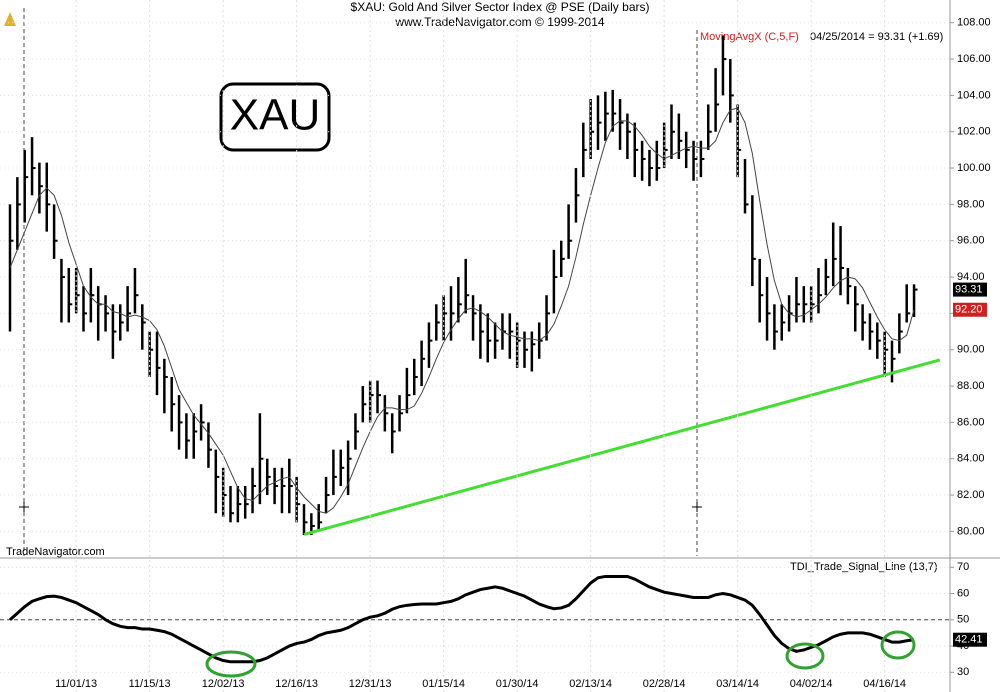 This screenshot has width=1000, height=692. What do you see at coordinates (974, 95) in the screenshot?
I see `y-tick-label: 104.00` at bounding box center [974, 95].